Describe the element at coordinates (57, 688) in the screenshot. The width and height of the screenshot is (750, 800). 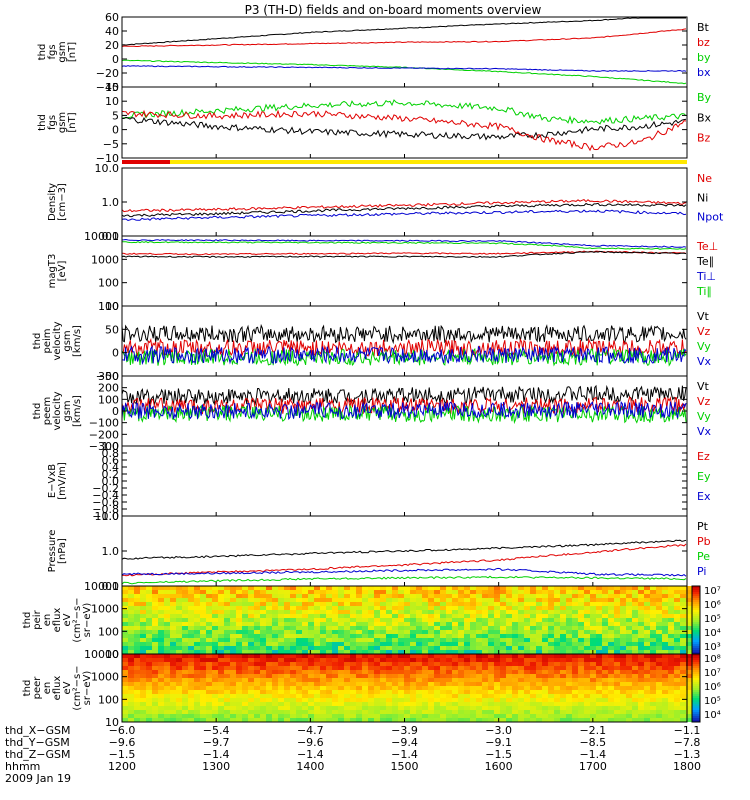
I see `y-axis-title-peer_spectrogram: eflux` at that location.